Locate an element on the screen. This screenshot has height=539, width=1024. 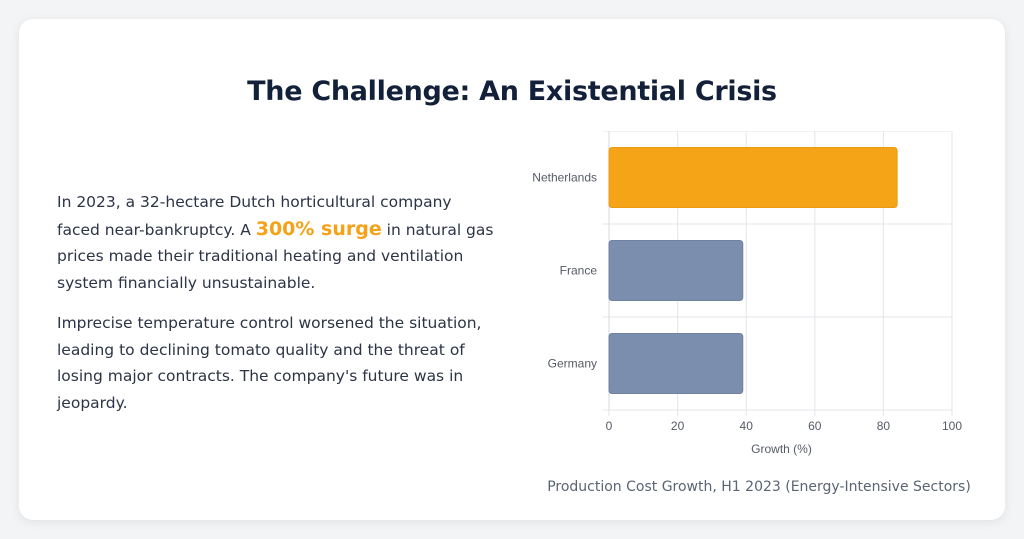
x-tick-label: 40 is located at coordinates (747, 426).